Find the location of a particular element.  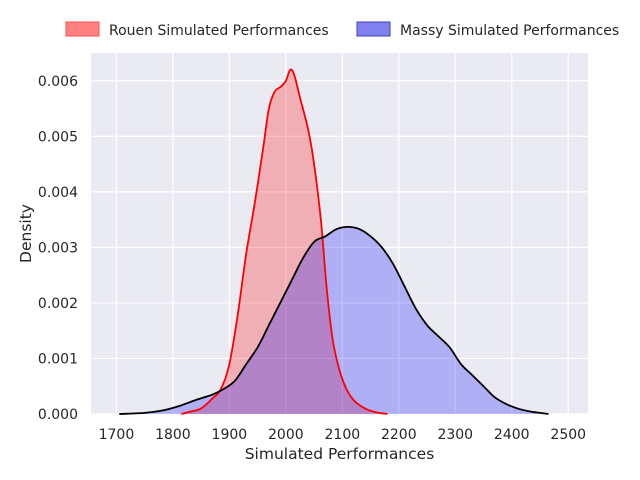

x-tick-label: 2400 is located at coordinates (512, 435).